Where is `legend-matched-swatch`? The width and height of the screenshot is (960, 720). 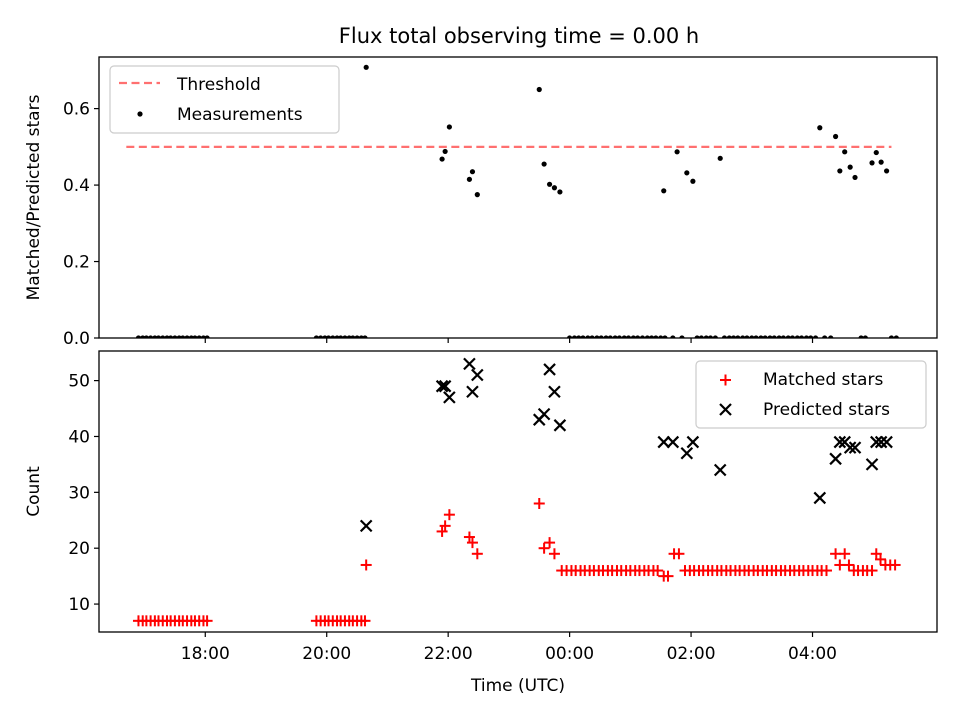 legend-matched-swatch is located at coordinates (725, 380).